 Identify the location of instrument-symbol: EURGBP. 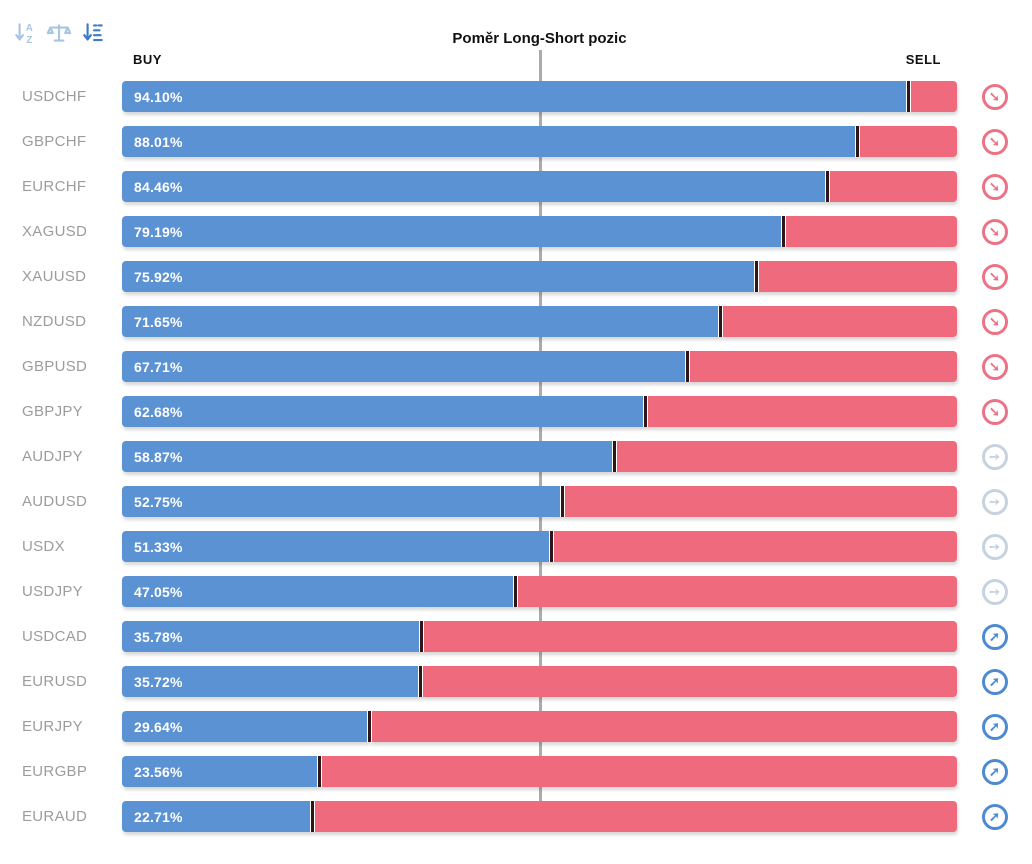
(55, 771).